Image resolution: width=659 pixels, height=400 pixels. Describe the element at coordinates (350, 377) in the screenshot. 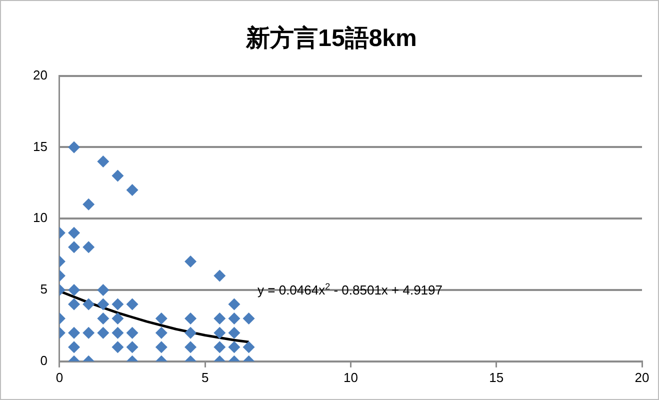

I see `x-tick-label: 10` at that location.